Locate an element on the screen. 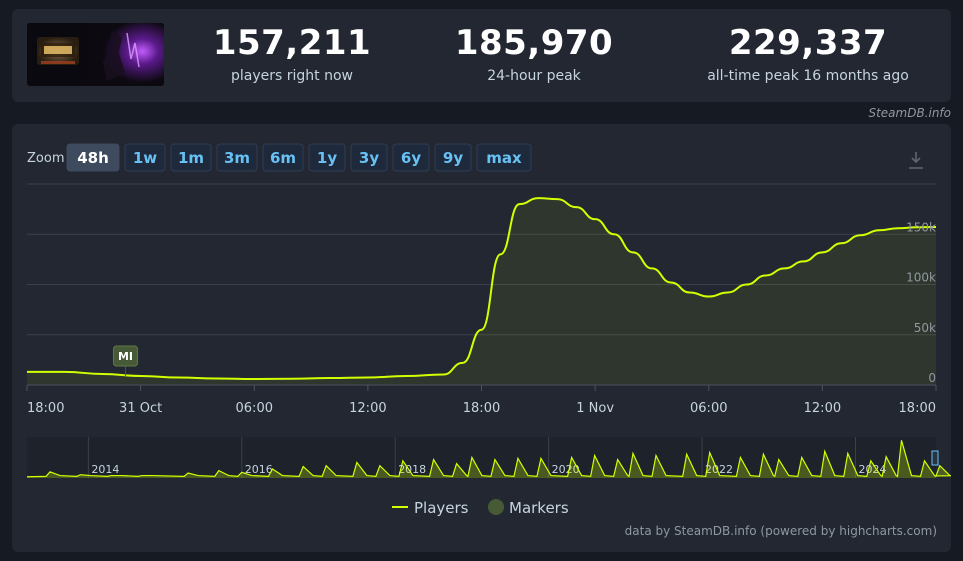 The height and width of the screenshot is (561, 963). marker-label: MI is located at coordinates (125, 356).